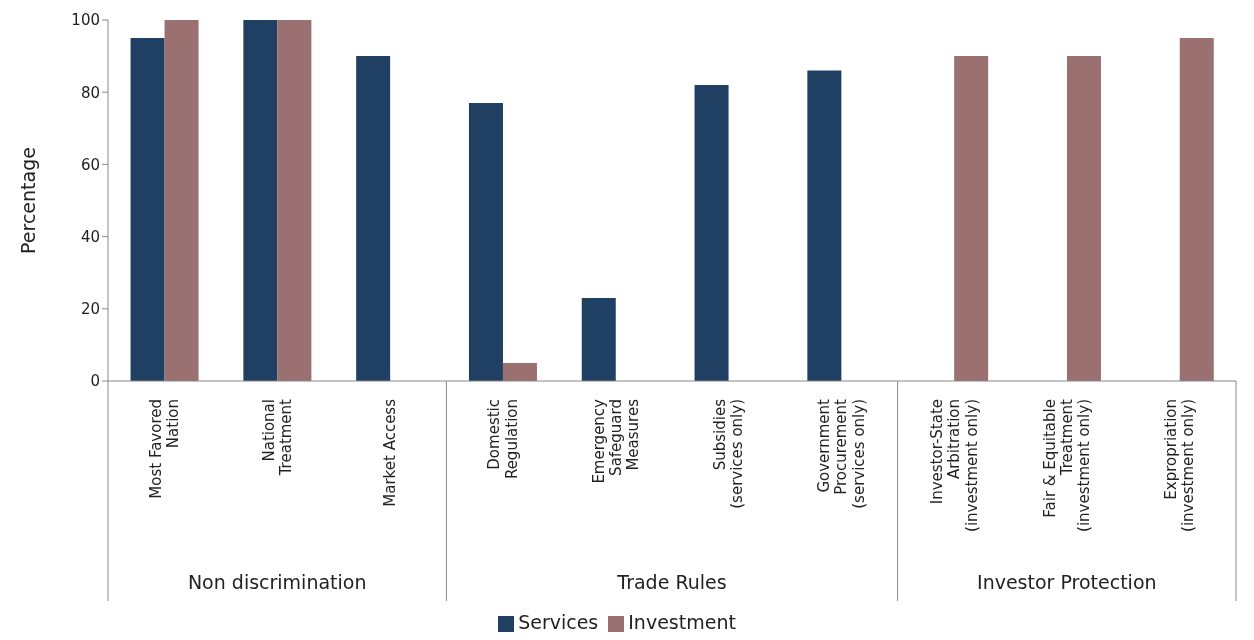 The image size is (1254, 640). Describe the element at coordinates (1067, 465) in the screenshot. I see `x-tick-label: Fair & Equitable Treatment (investment only)` at that location.